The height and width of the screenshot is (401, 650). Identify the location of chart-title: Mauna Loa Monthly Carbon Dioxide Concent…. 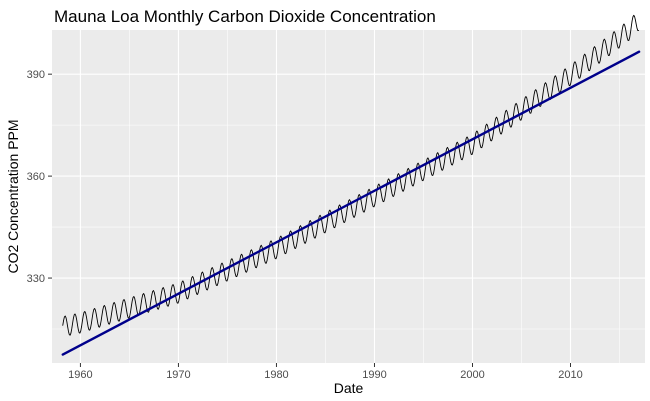
(245, 16).